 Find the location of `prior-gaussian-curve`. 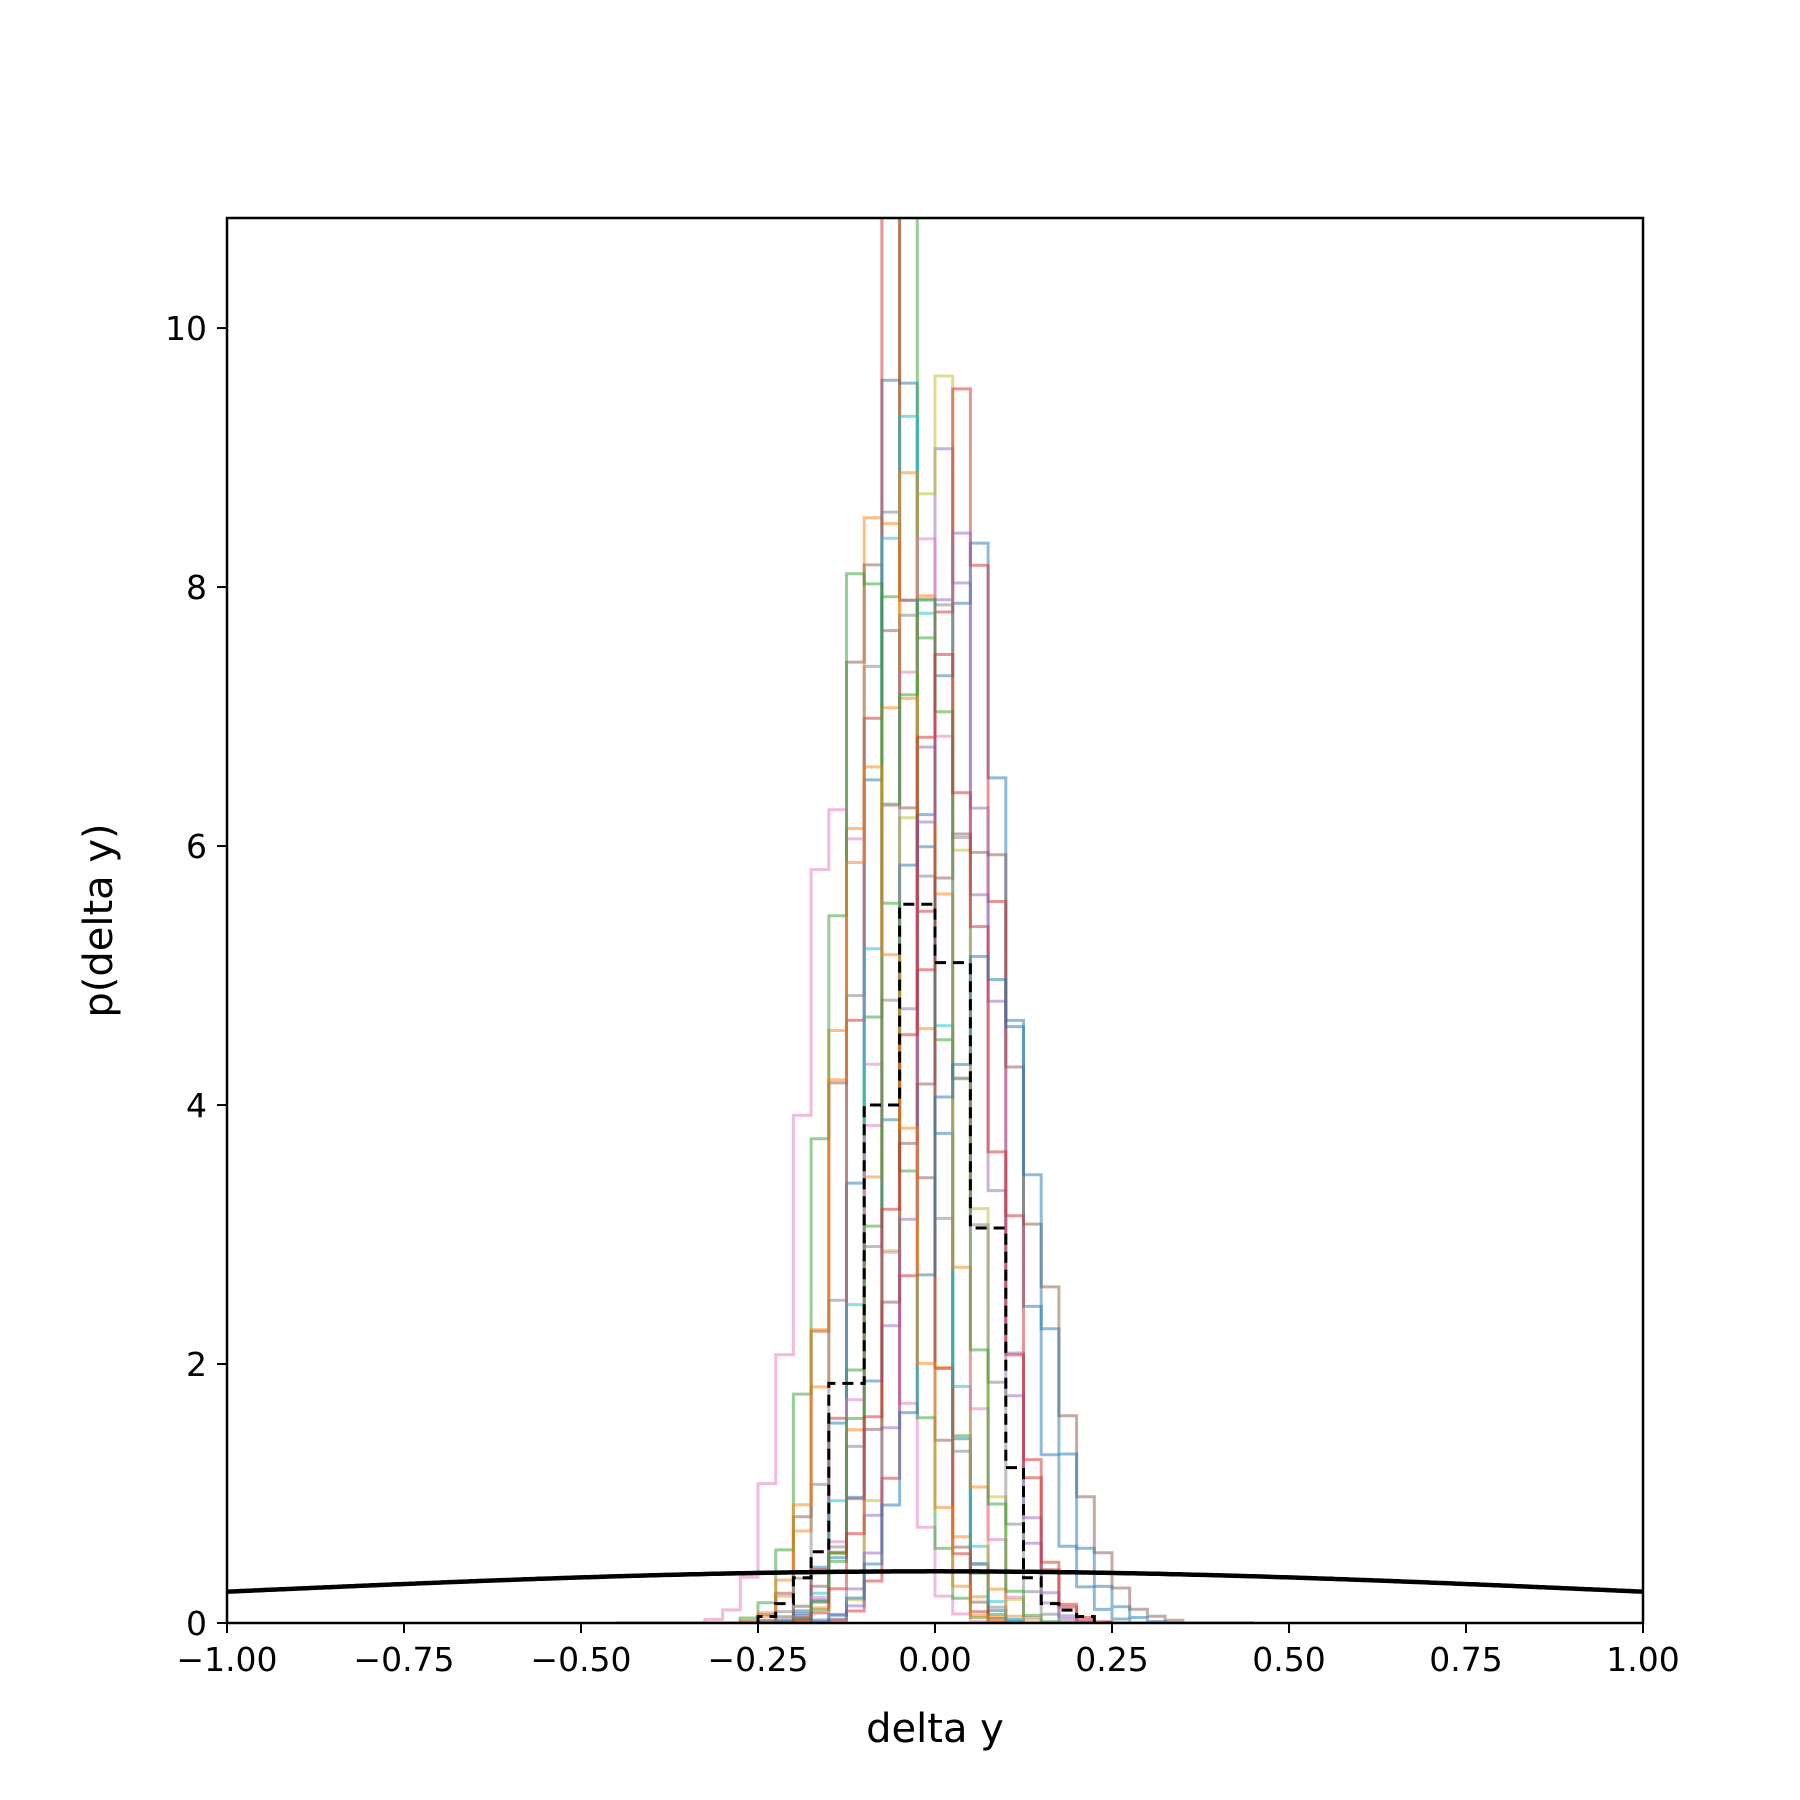

prior-gaussian-curve is located at coordinates (935, 1581).